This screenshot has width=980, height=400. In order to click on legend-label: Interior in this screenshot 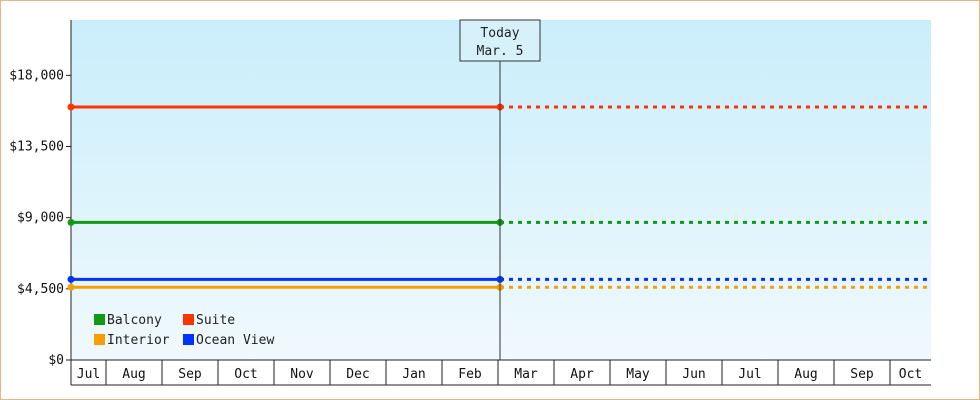, I will do `click(138, 340)`.